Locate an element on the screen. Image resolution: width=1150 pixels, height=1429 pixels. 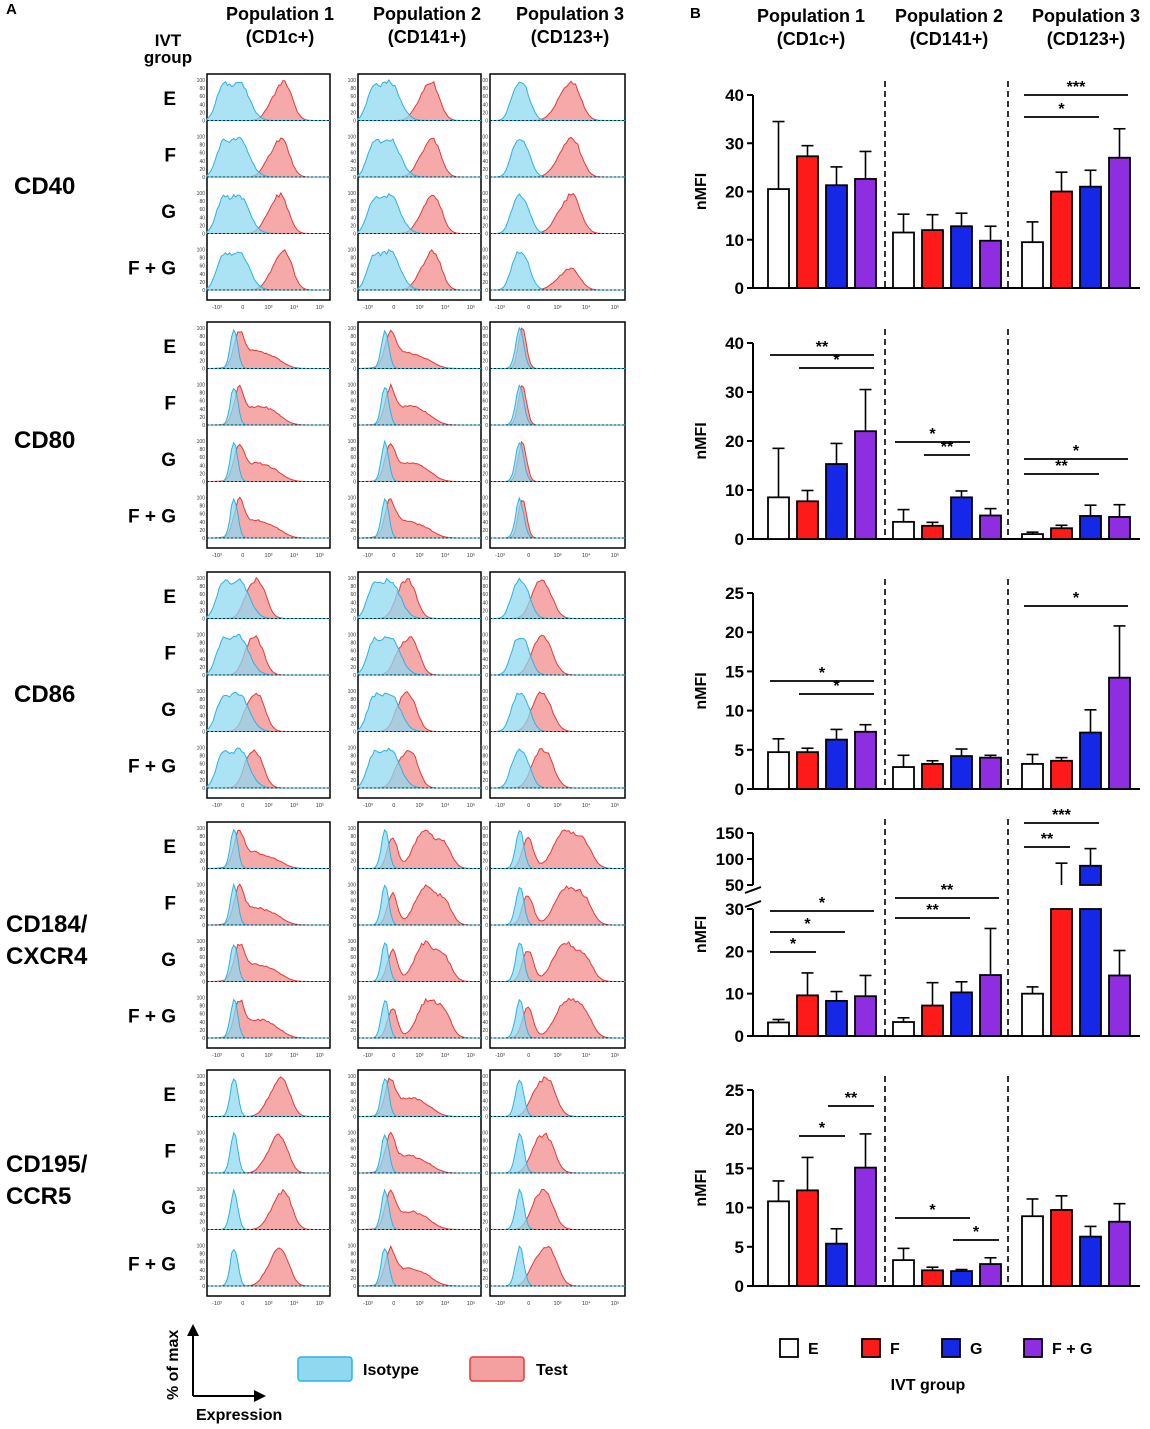
bar-legend-label-g: G is located at coordinates (976, 1349).